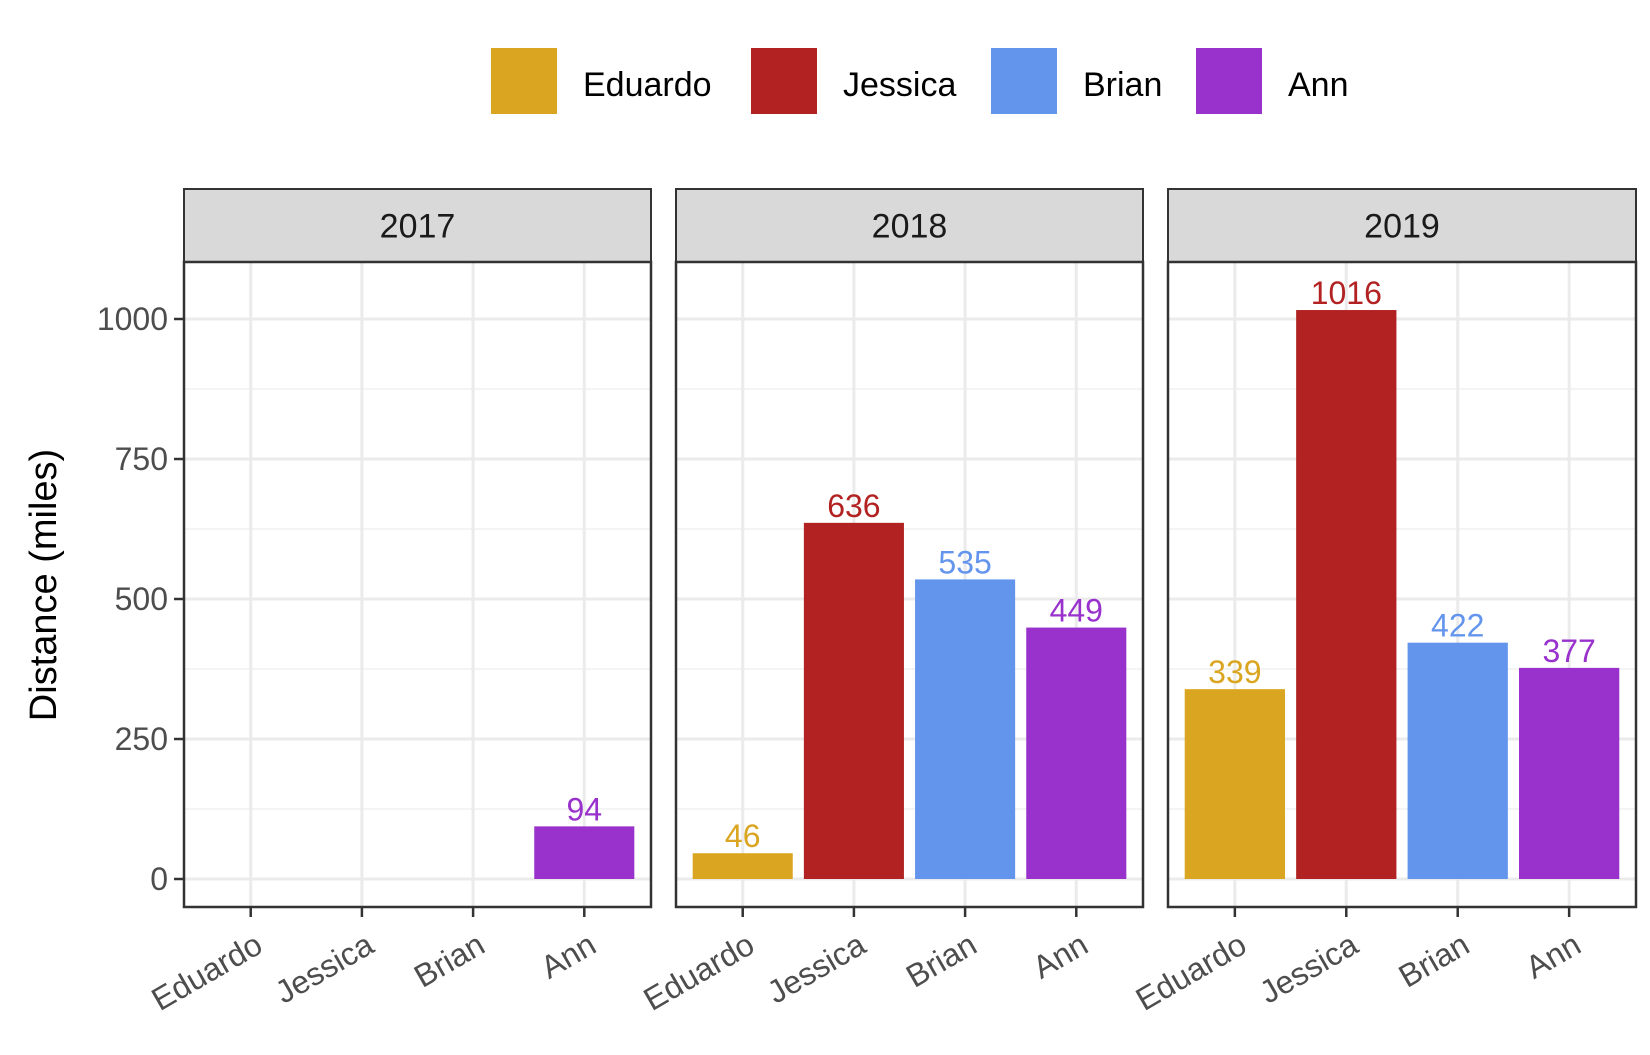 Image resolution: width=1650 pixels, height=1055 pixels. What do you see at coordinates (853, 700) in the screenshot?
I see `bar-jessica-2018` at bounding box center [853, 700].